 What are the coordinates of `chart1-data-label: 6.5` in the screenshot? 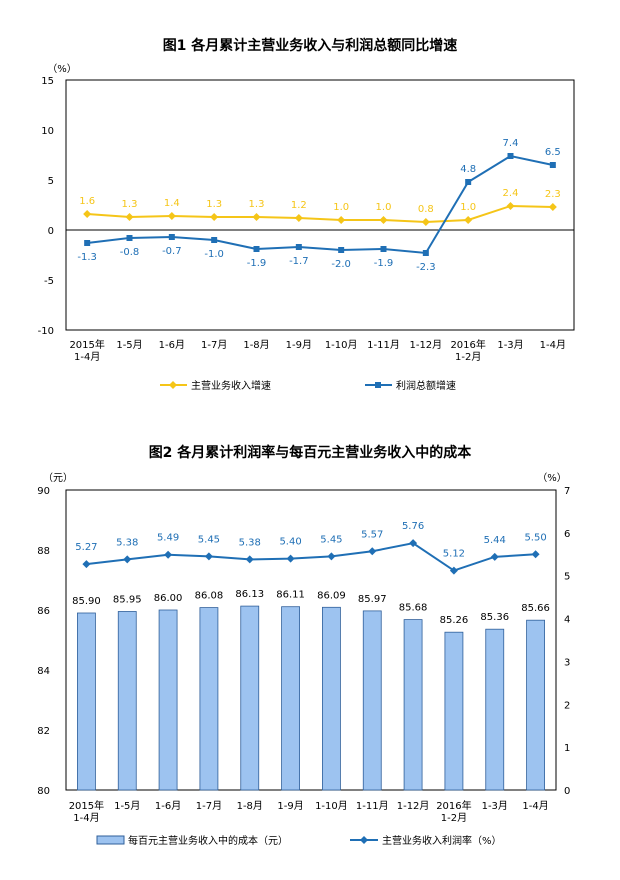 It's located at (553, 152).